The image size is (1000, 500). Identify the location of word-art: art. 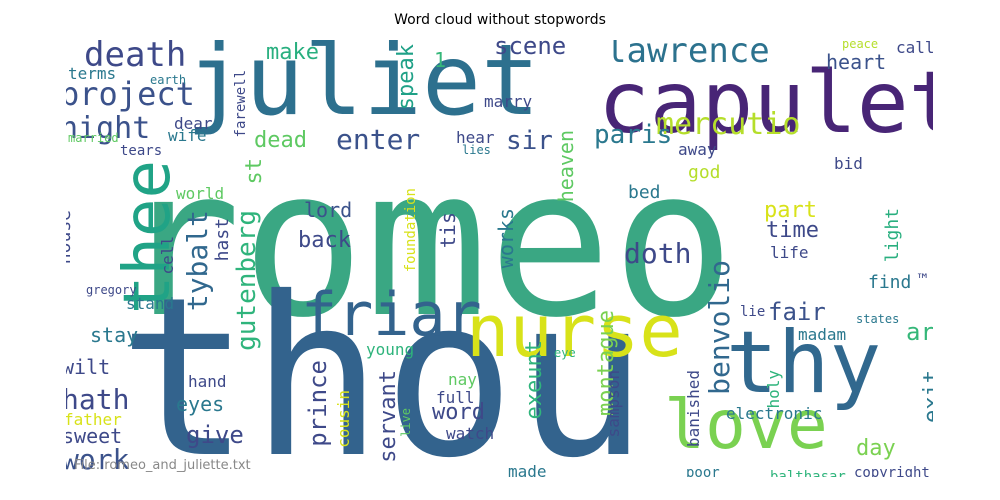
(919, 332).